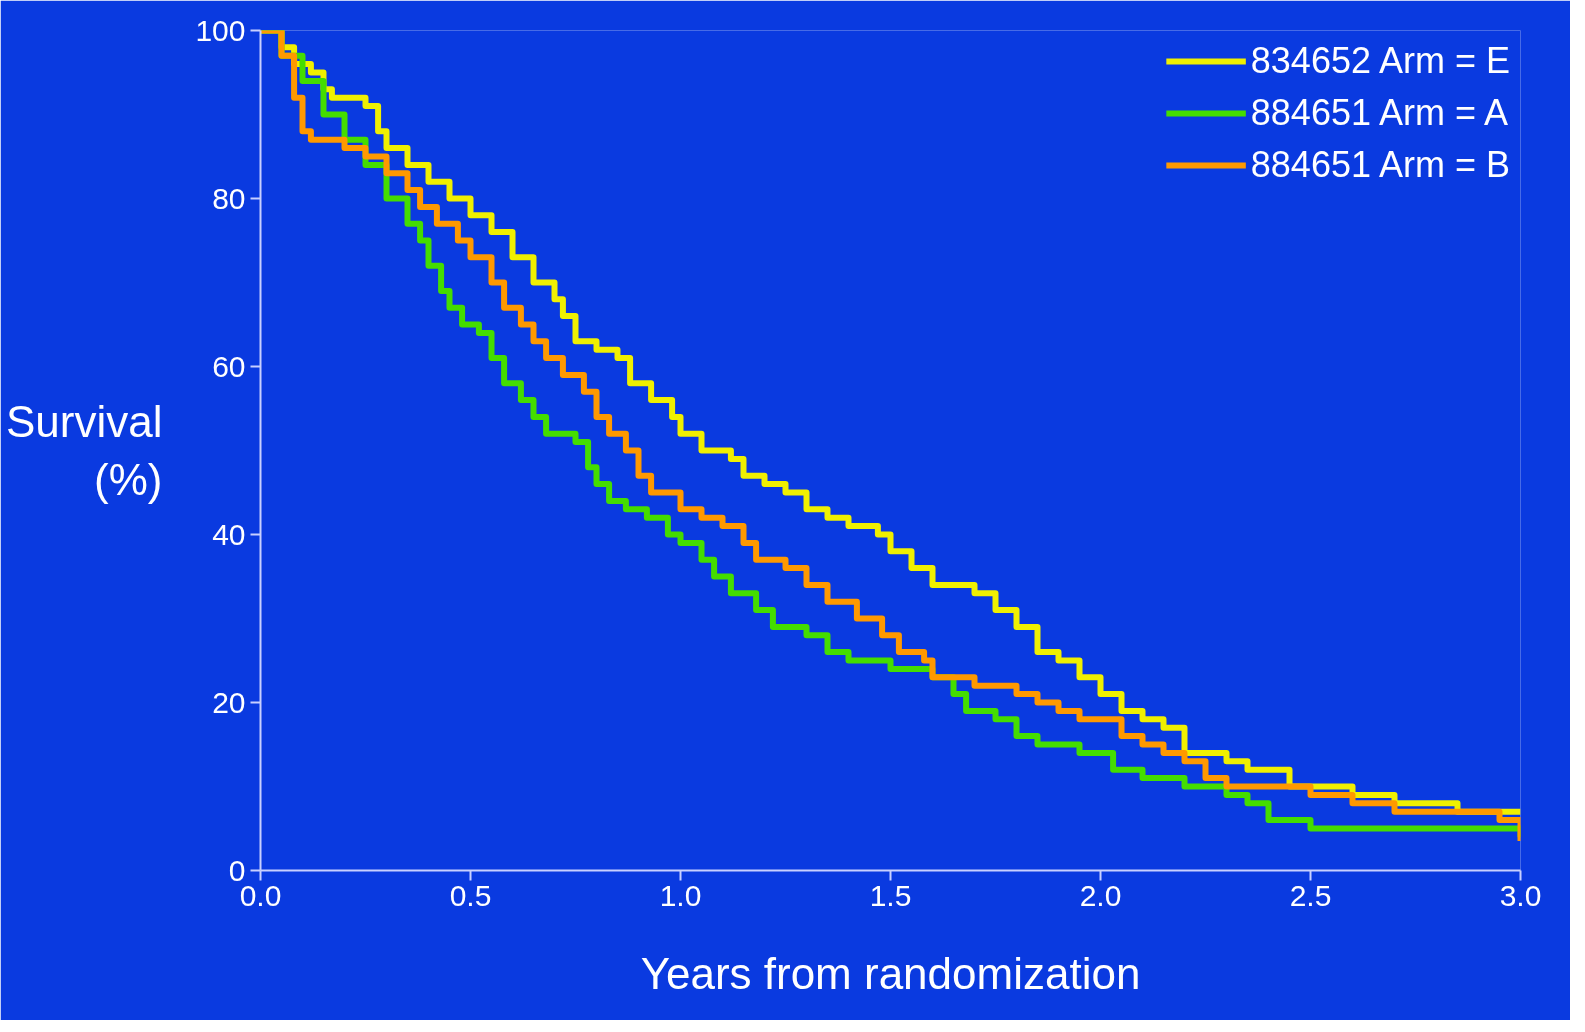 The width and height of the screenshot is (1585, 1032). I want to click on y-tick-label: 100, so click(220, 30).